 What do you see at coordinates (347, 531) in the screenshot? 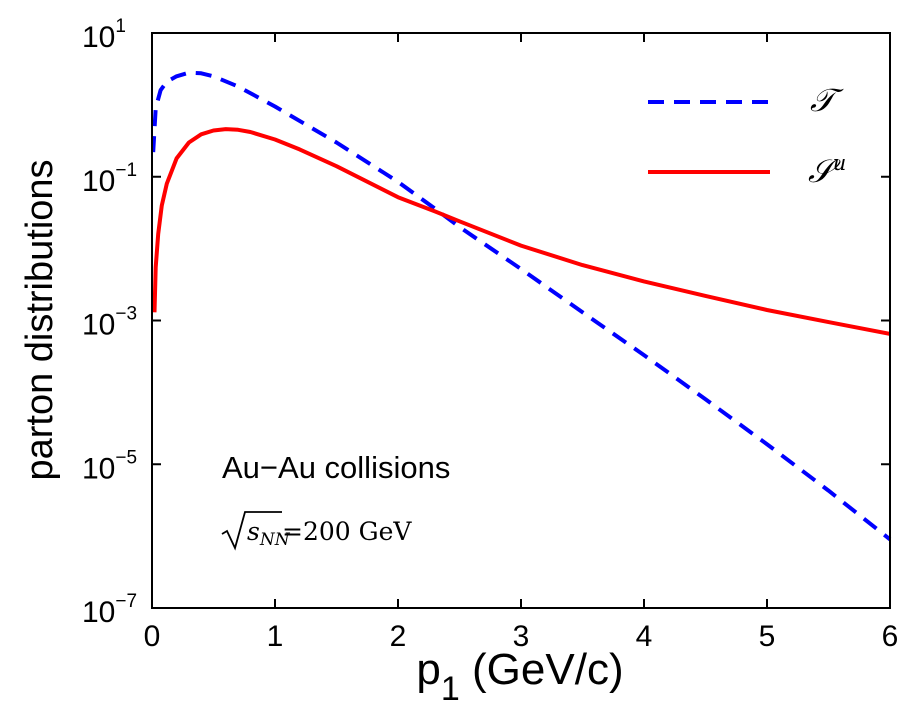
I see `annotation-energy-value: =200 GeV` at bounding box center [347, 531].